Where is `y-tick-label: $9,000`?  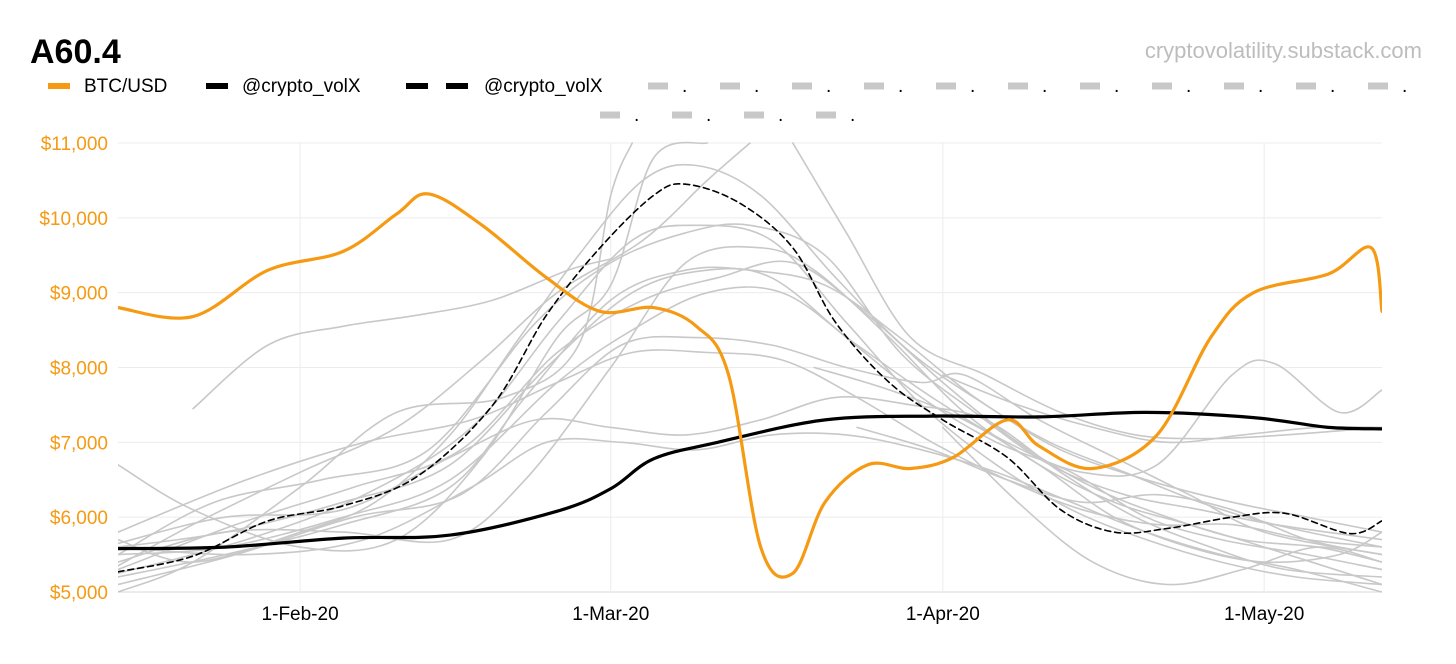
y-tick-label: $9,000 is located at coordinates (79, 294).